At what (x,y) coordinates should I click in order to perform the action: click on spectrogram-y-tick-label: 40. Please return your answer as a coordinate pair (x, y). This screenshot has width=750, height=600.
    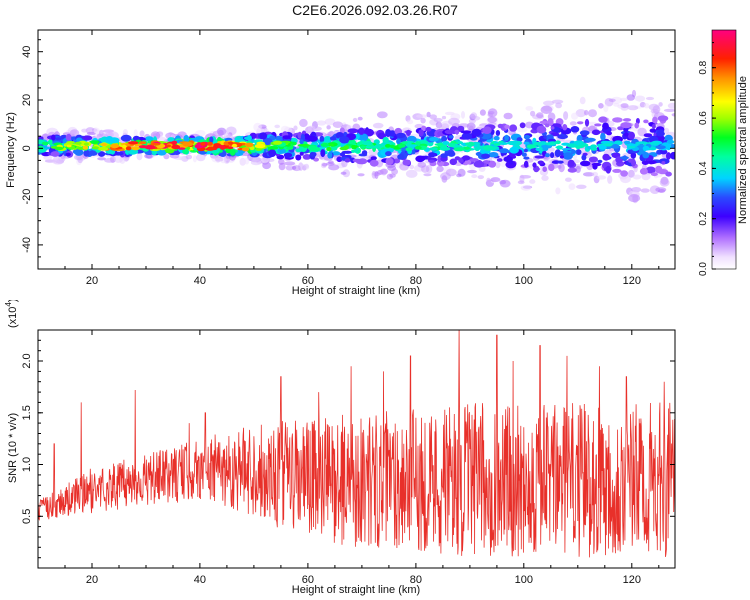
    Looking at the image, I should click on (27, 52).